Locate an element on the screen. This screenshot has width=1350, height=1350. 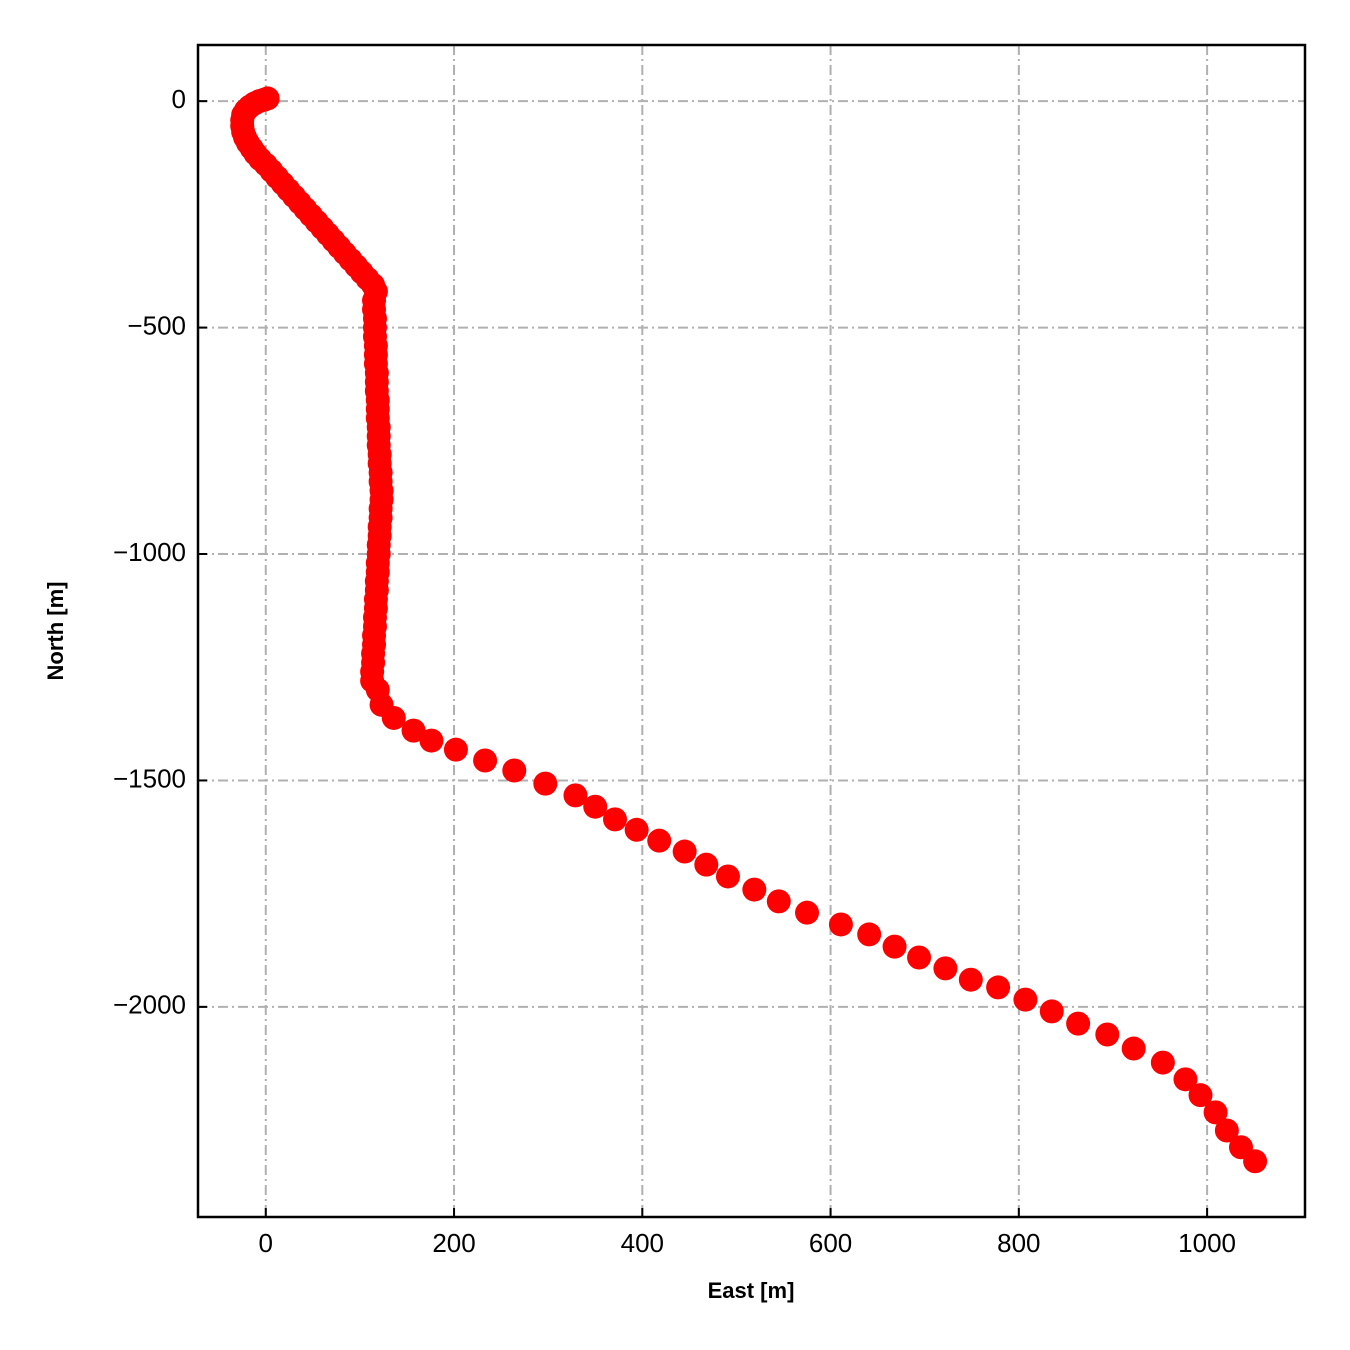
x-tick-label: 400 is located at coordinates (642, 1243).